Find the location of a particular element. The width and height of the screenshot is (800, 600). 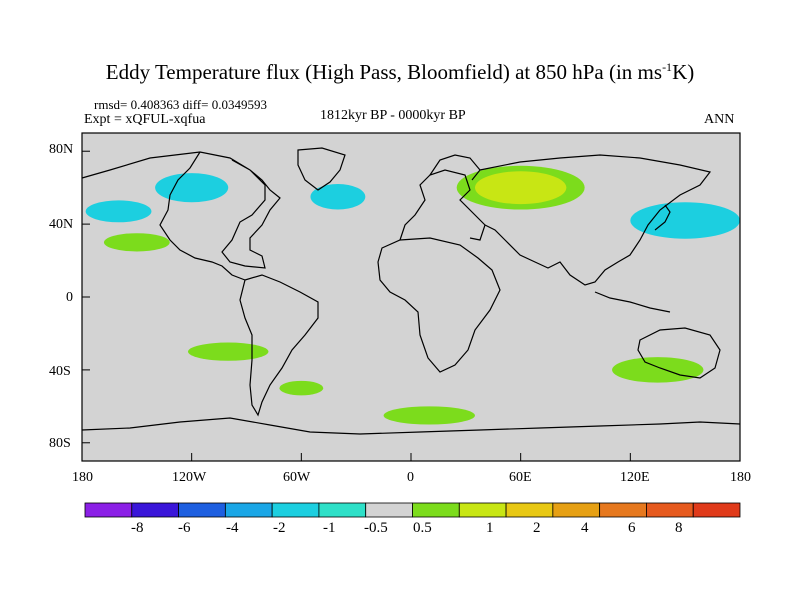

colorbar-label: 1 is located at coordinates (490, 528).